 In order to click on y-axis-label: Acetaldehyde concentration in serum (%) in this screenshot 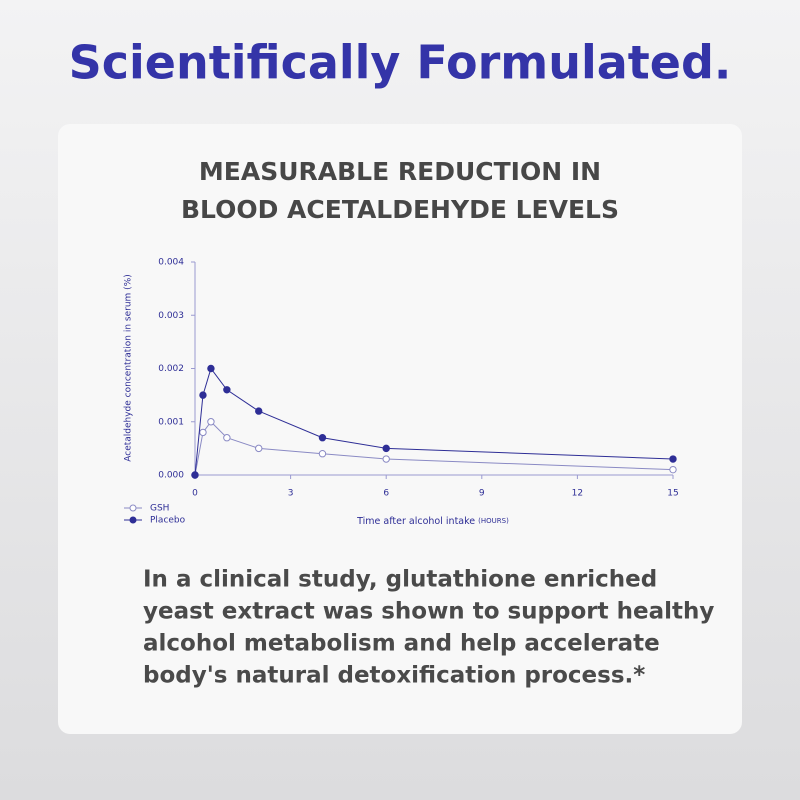, I will do `click(129, 368)`.